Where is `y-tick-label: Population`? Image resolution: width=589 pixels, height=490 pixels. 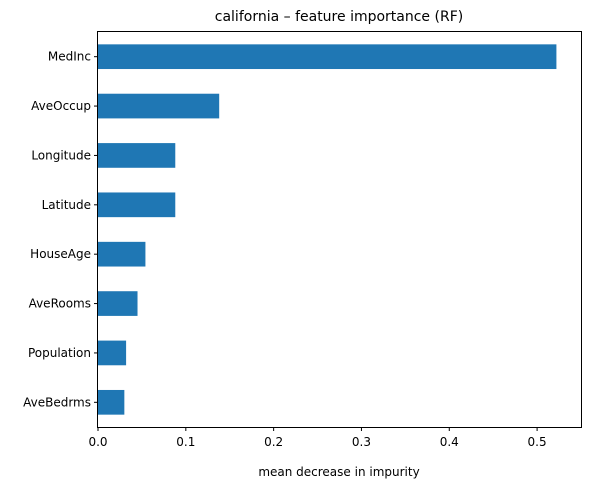
y-tick-label: Population is located at coordinates (59, 353).